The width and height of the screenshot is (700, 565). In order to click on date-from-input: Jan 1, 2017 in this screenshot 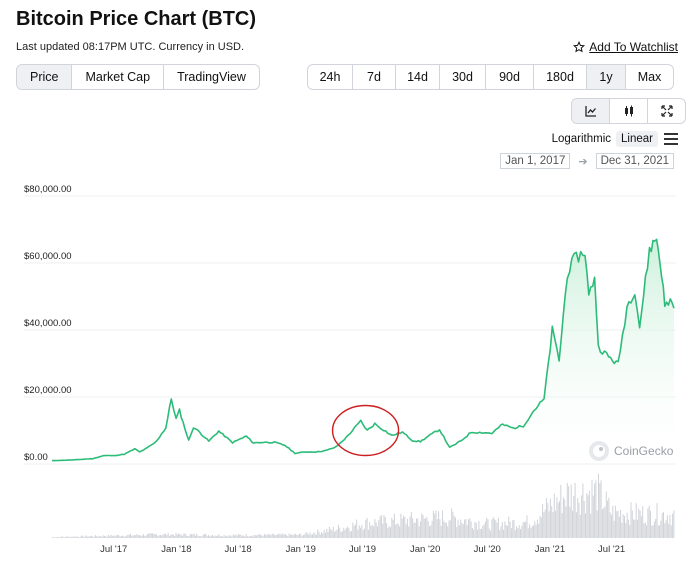, I will do `click(535, 161)`.